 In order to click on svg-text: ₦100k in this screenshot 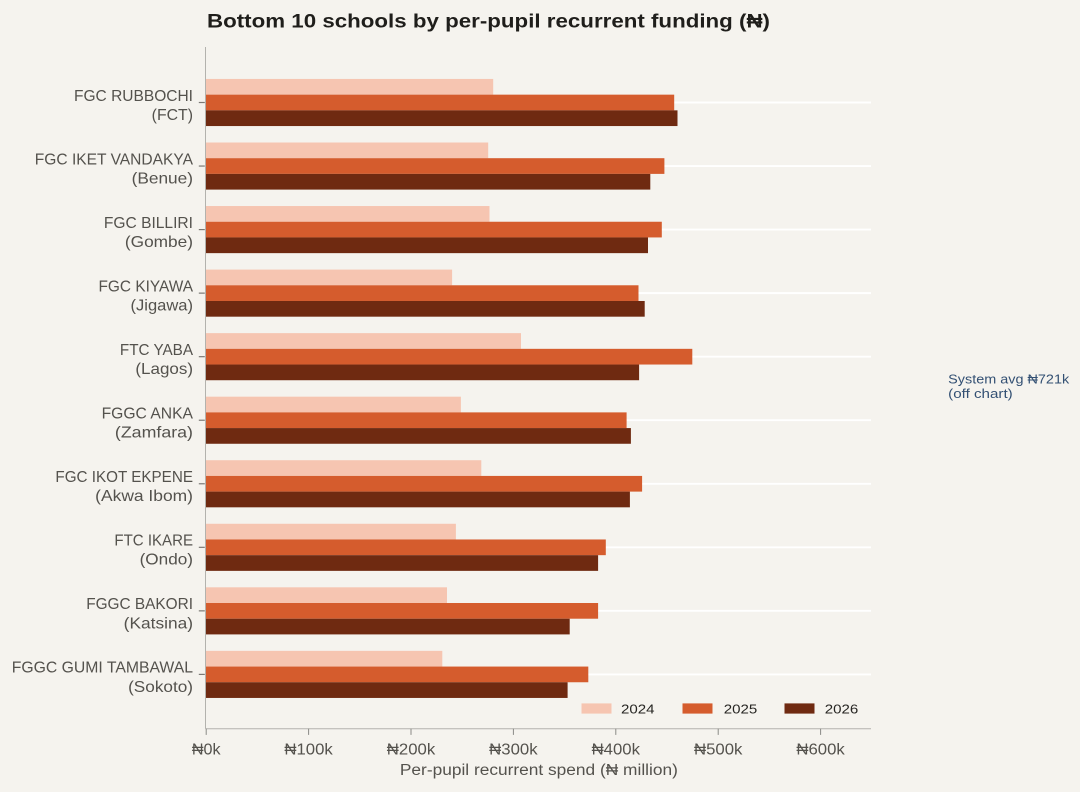, I will do `click(308, 750)`.